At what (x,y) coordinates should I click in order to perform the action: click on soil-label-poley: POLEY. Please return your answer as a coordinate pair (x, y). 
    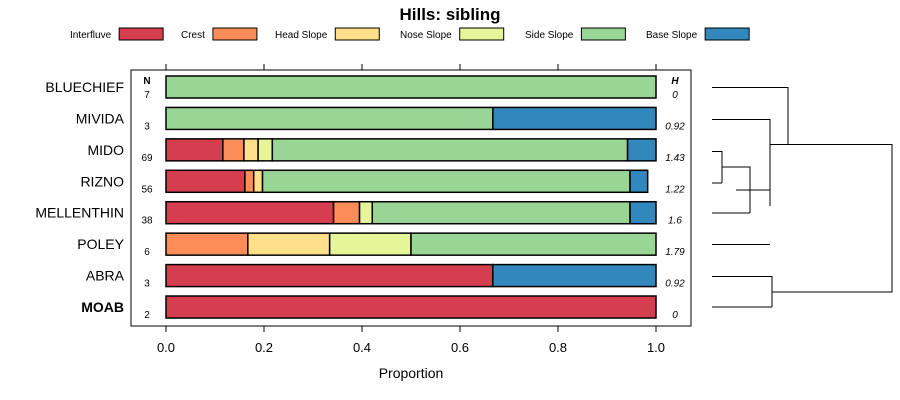
    Looking at the image, I should click on (100, 244).